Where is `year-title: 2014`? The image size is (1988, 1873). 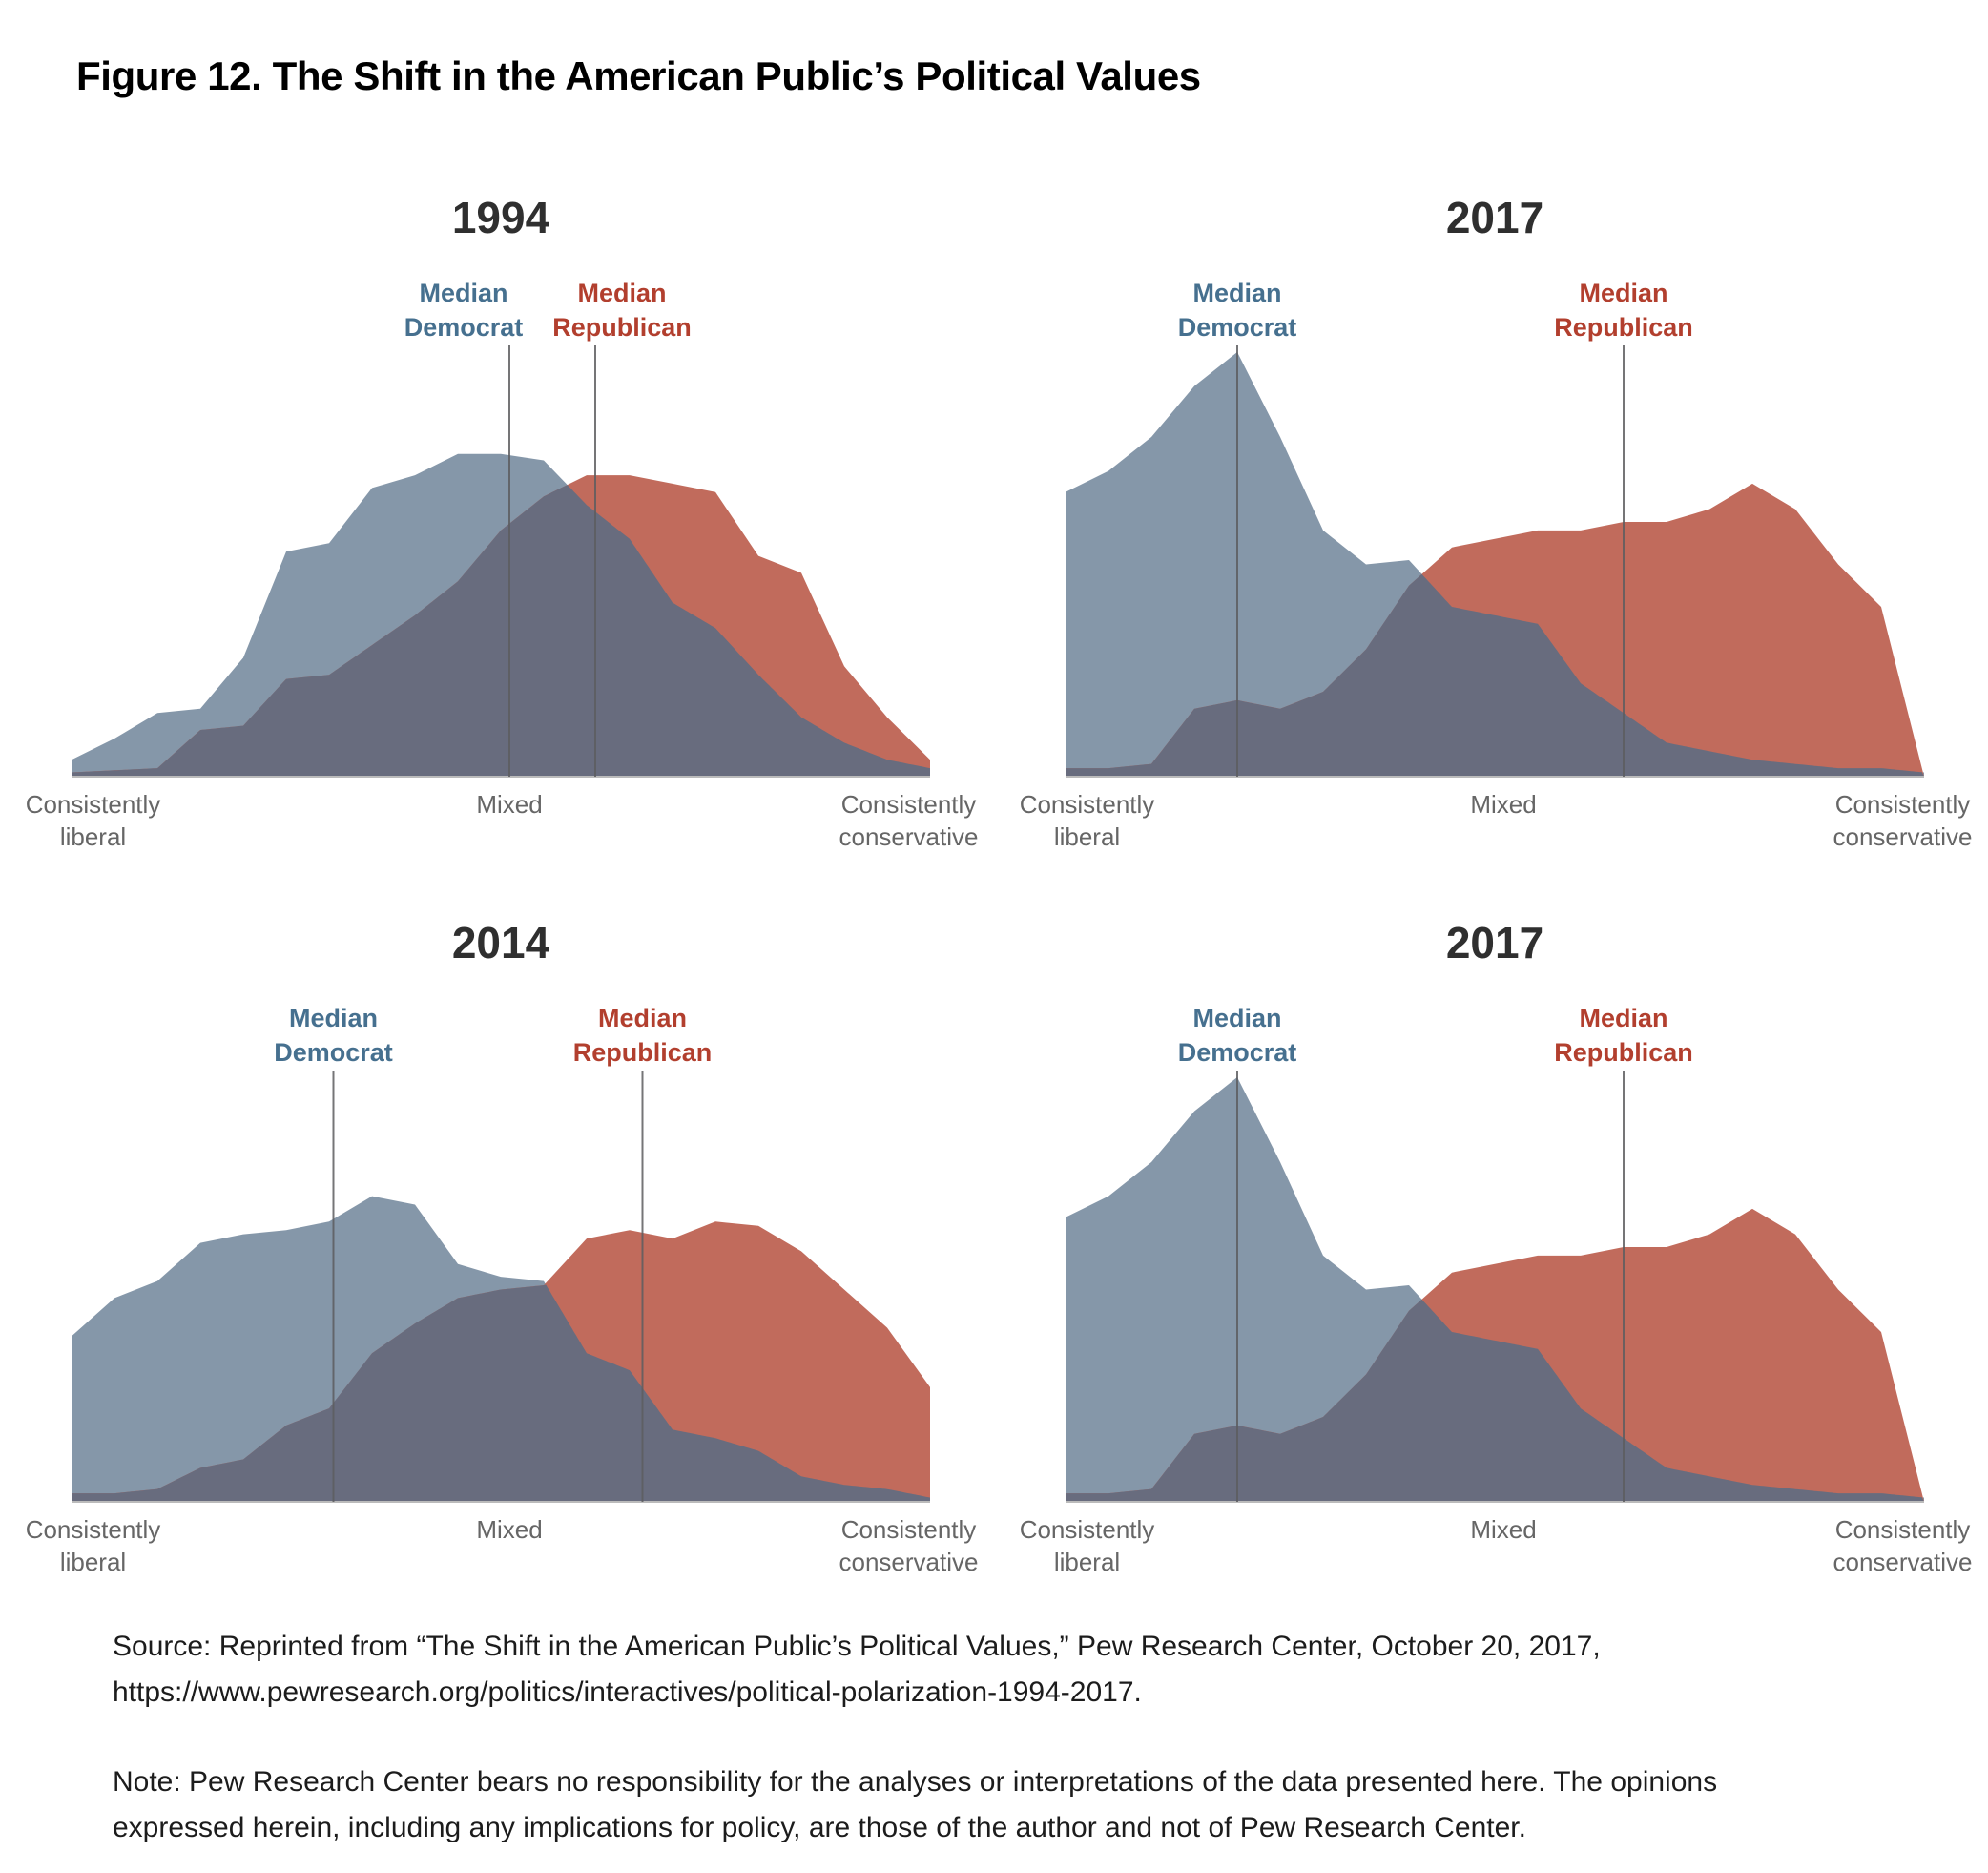 year-title: 2014 is located at coordinates (501, 943).